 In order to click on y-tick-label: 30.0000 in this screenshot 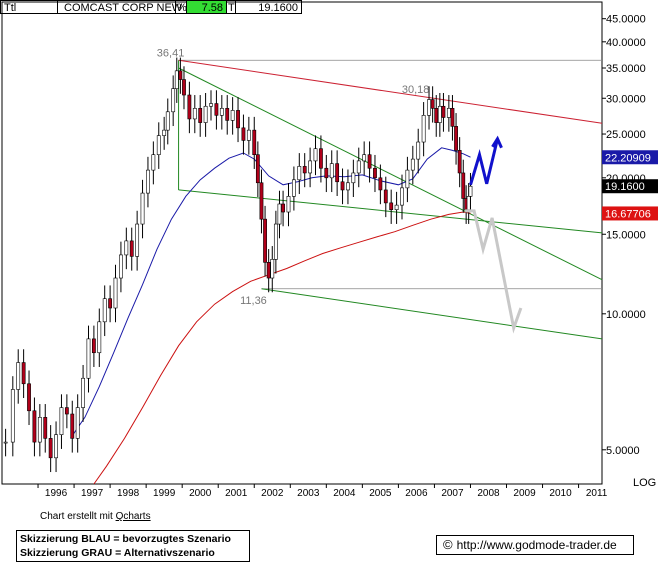, I will do `click(626, 99)`.